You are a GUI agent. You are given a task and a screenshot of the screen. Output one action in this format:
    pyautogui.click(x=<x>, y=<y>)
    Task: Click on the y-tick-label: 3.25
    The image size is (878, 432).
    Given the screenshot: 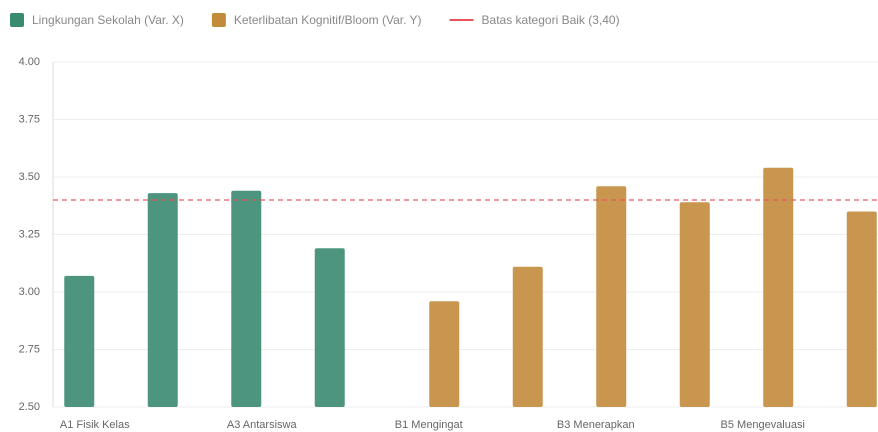 What is the action you would take?
    pyautogui.click(x=29, y=234)
    